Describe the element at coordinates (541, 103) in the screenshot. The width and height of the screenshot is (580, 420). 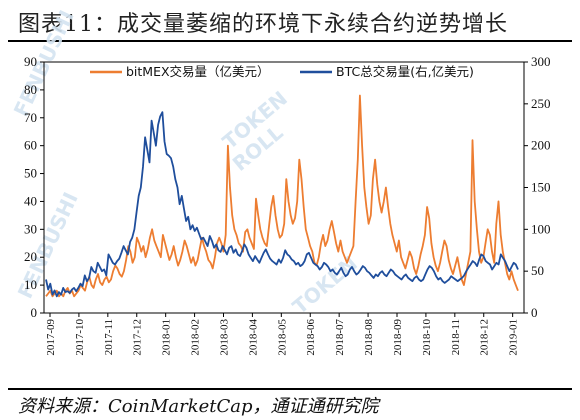
I see `right-tick-label: 250` at that location.